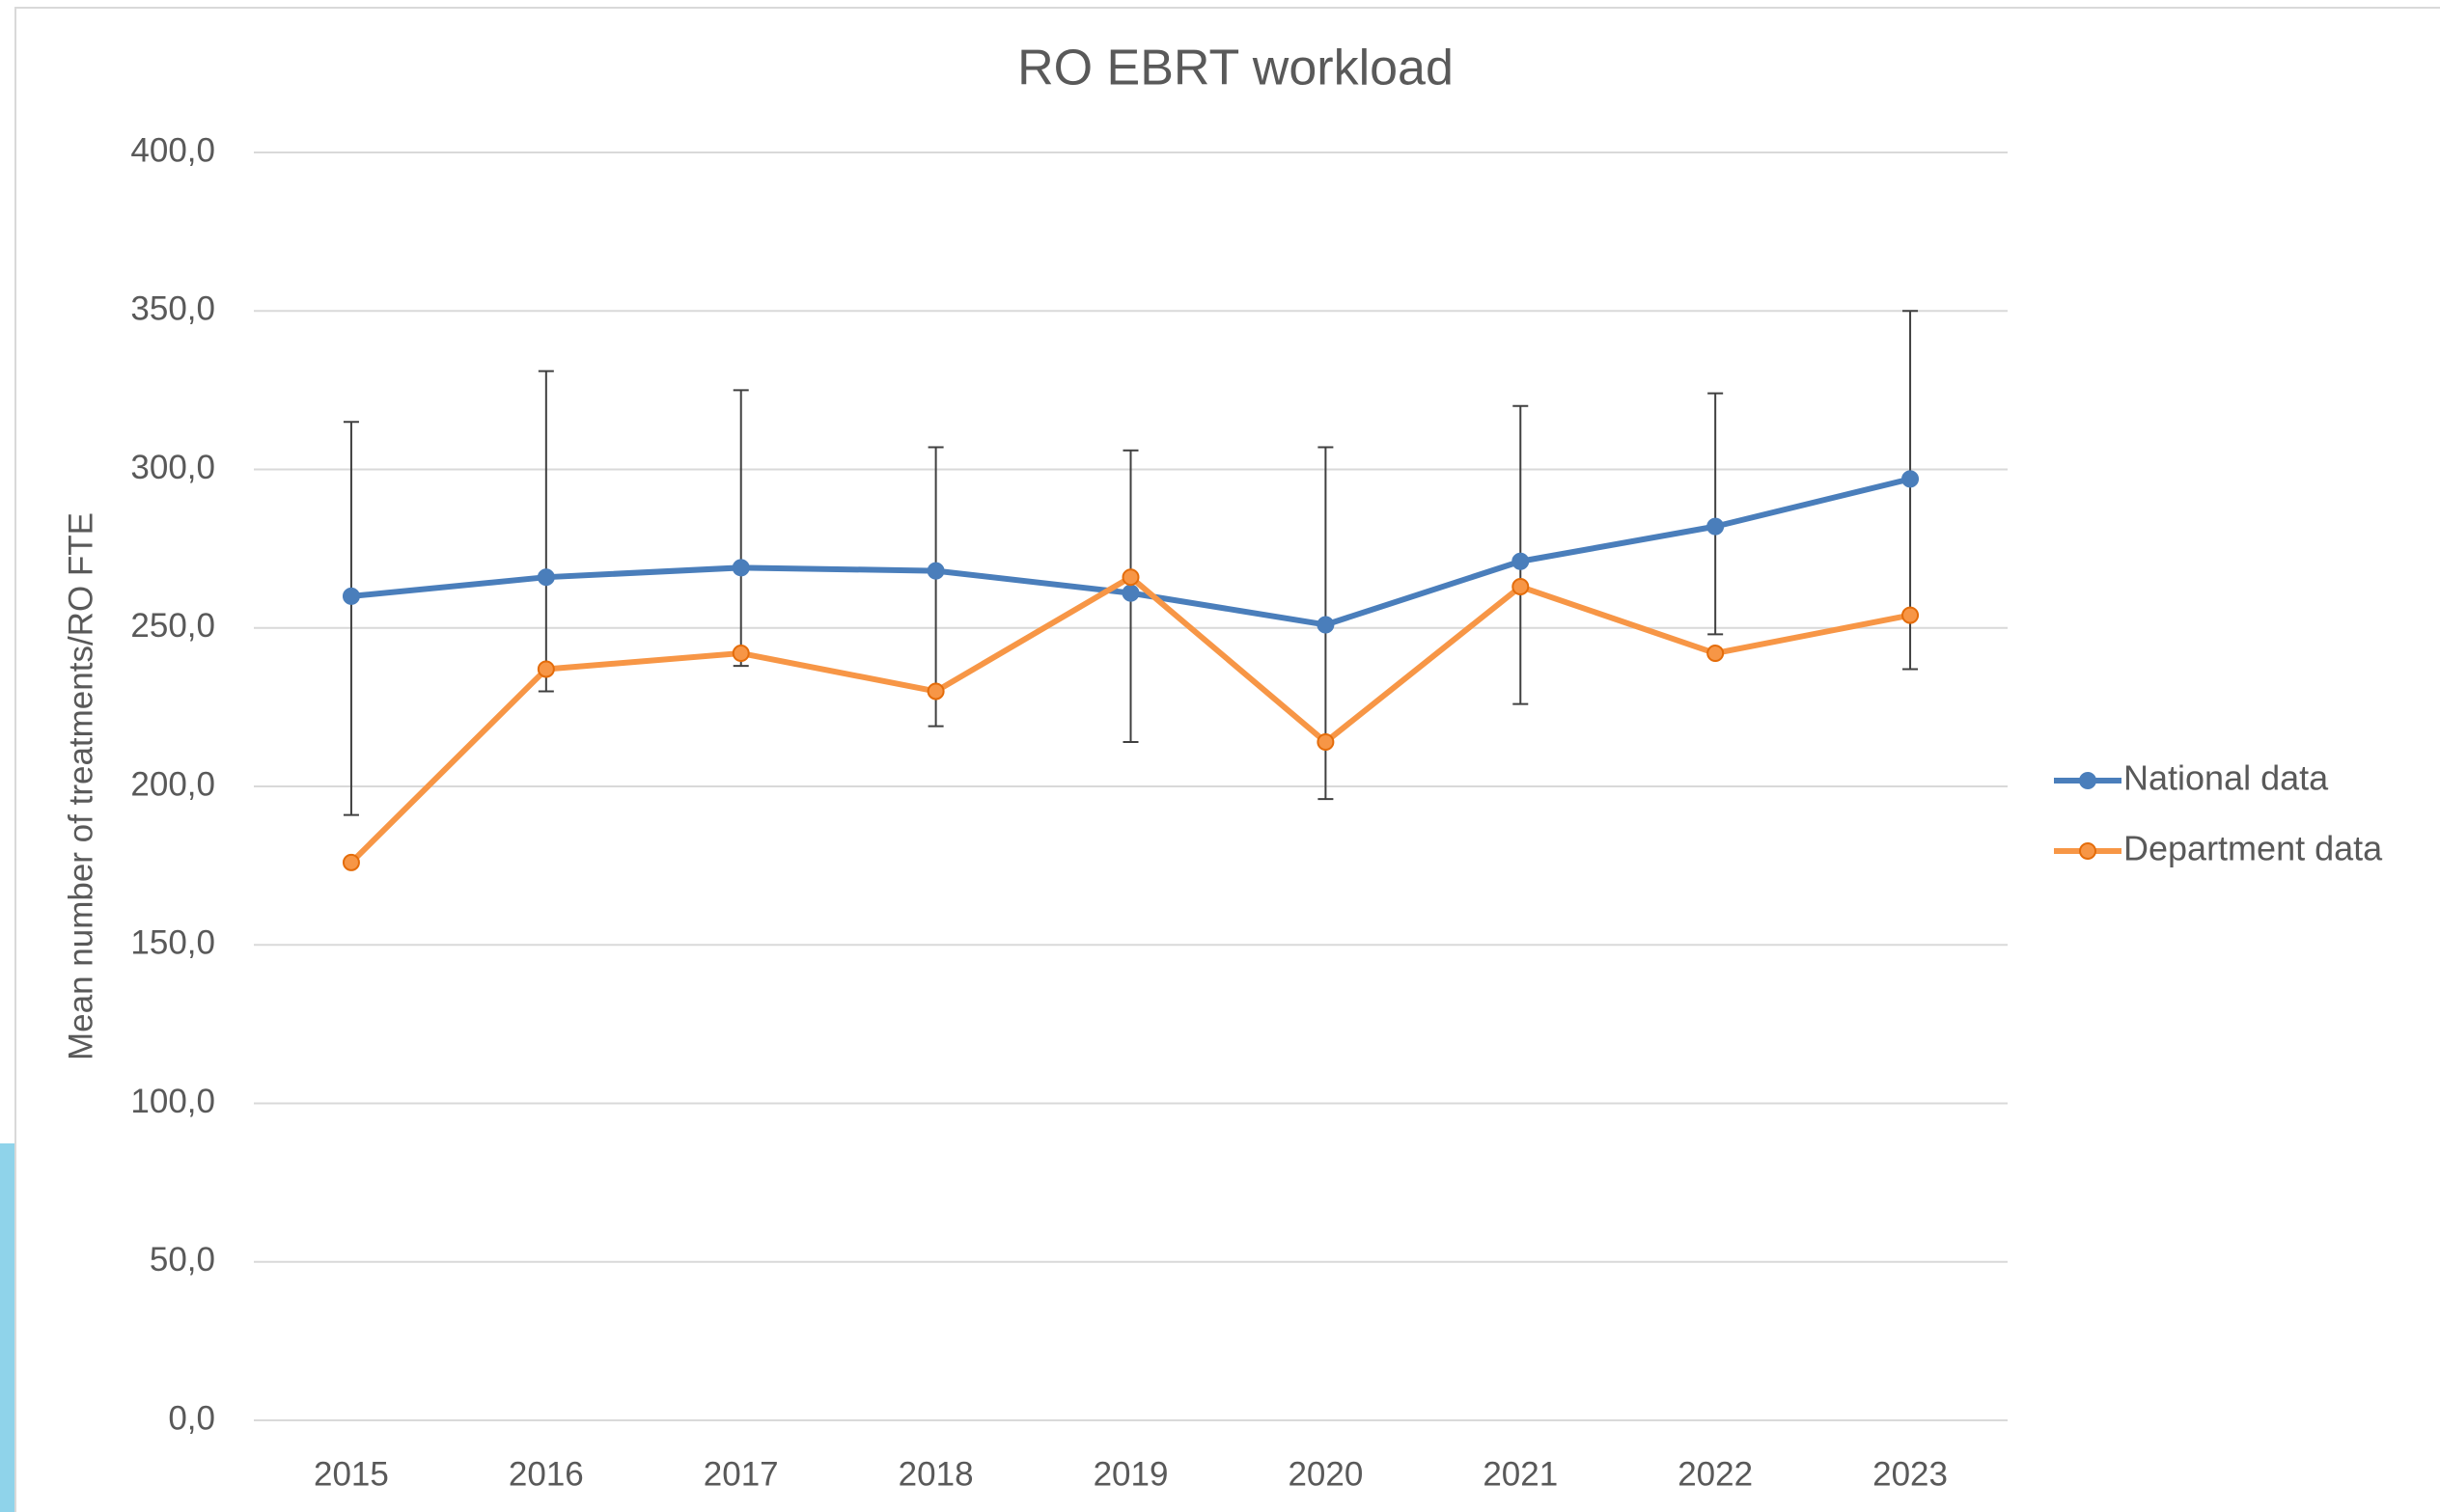 The width and height of the screenshot is (2440, 1512). I want to click on x-tick-label: 2023, so click(1910, 1474).